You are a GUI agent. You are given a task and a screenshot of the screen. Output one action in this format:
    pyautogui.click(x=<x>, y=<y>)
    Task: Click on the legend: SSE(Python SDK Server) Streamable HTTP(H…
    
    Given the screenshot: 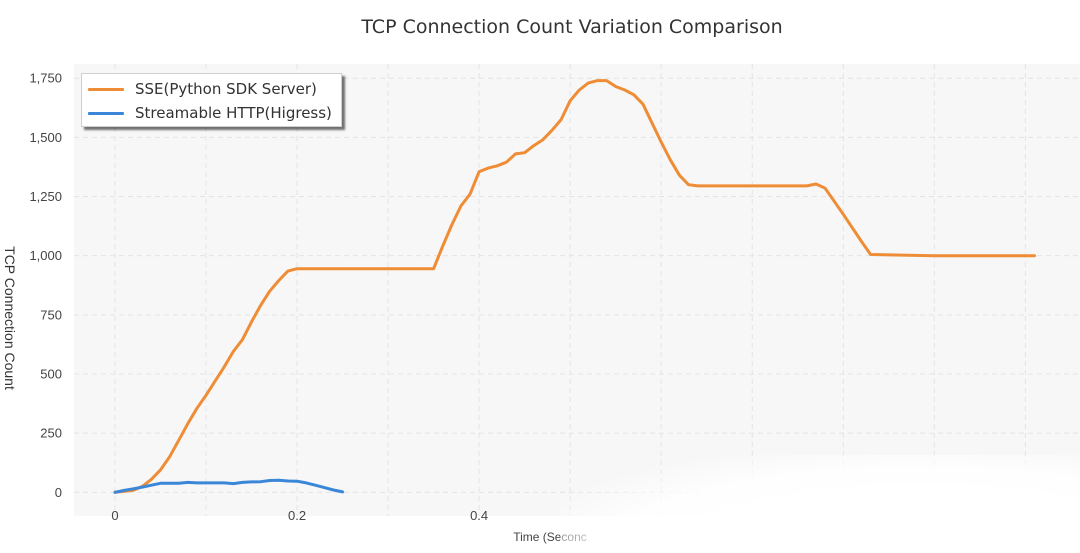 What is the action you would take?
    pyautogui.click(x=211, y=100)
    